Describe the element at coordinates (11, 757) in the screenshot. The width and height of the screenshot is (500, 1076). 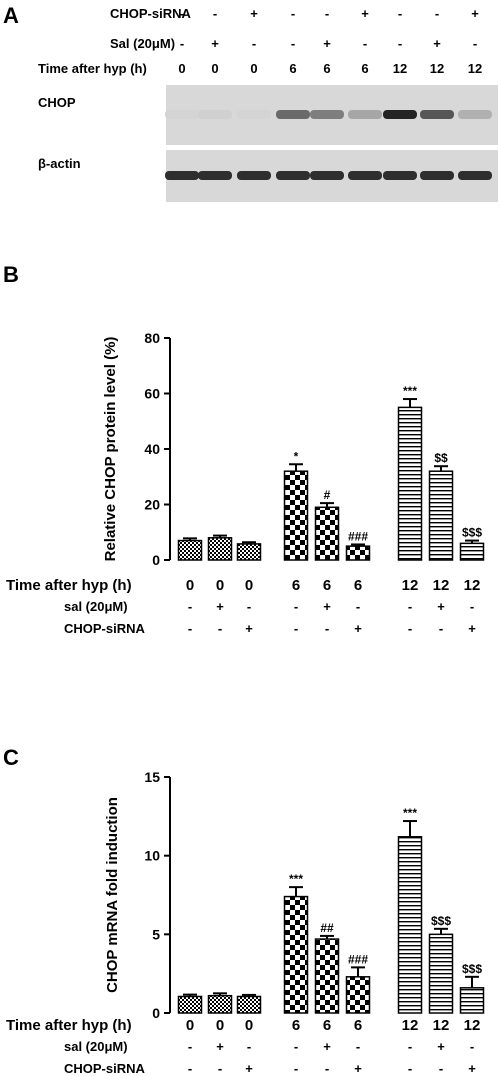
I see `panel-label-c: C` at that location.